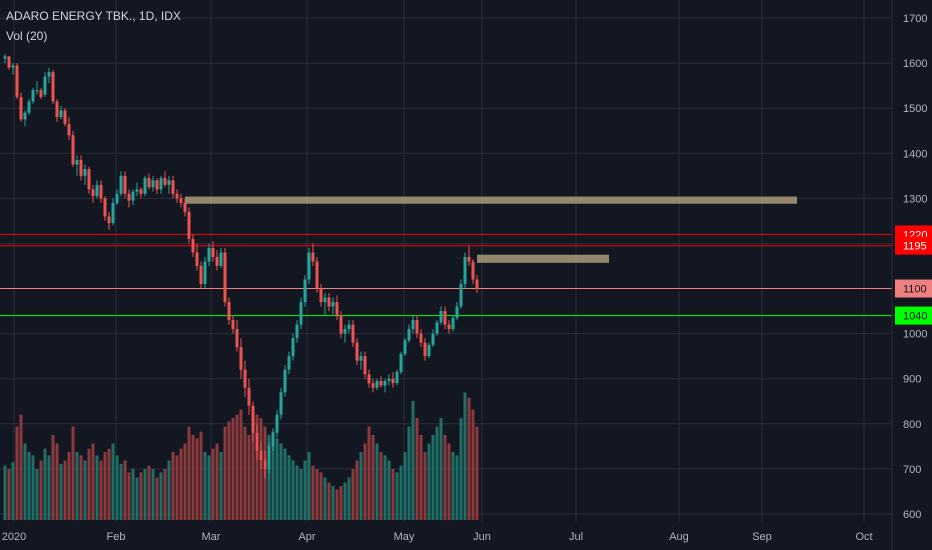 Image resolution: width=932 pixels, height=550 pixels. I want to click on price-tick-label: 1000, so click(915, 335).